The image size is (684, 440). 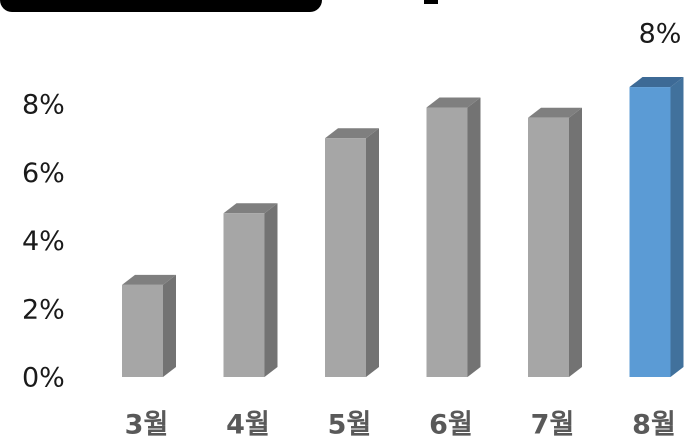 I want to click on y-tick-label: 6%, so click(x=43, y=173).